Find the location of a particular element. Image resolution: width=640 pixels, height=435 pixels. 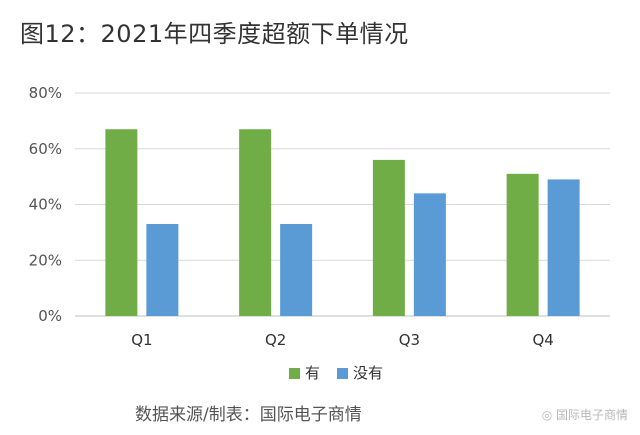

chart-title: 图12：2021年四季度超额下单情况 is located at coordinates (214, 34).